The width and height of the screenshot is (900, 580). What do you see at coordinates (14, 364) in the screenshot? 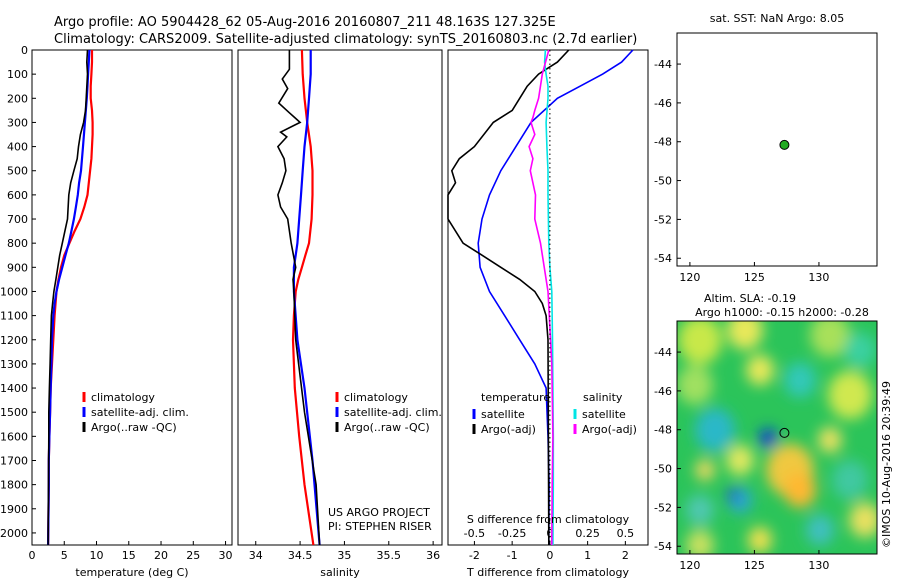
I see `depth-tick-label: 1300` at bounding box center [14, 364].